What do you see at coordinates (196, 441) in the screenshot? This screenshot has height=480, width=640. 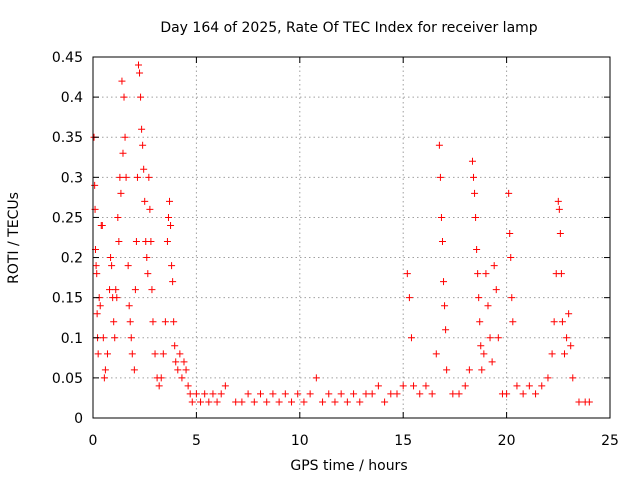 I see `x-tick-label: 5` at bounding box center [196, 441].